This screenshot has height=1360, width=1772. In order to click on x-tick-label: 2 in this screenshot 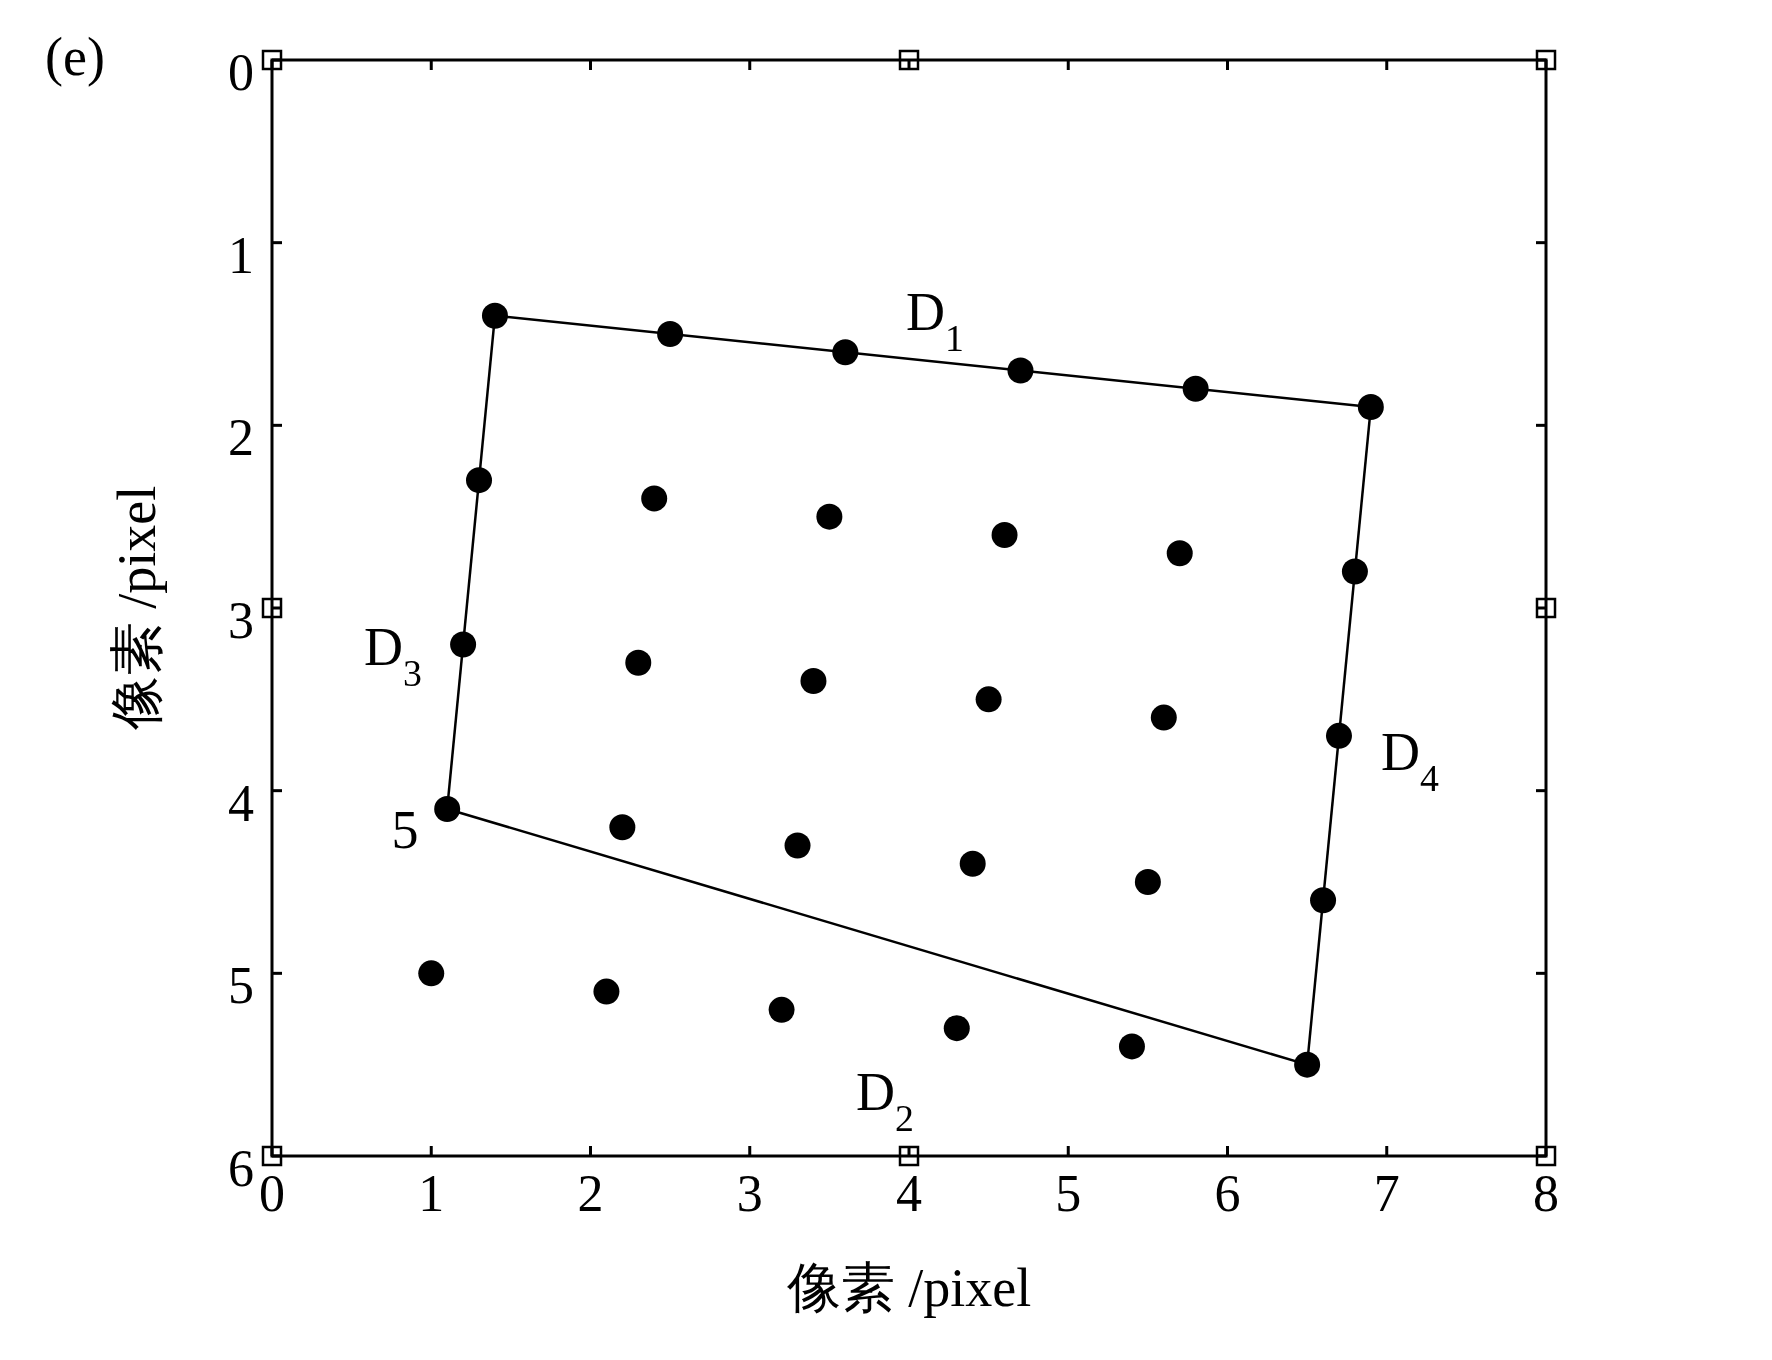, I will do `click(590, 1193)`.